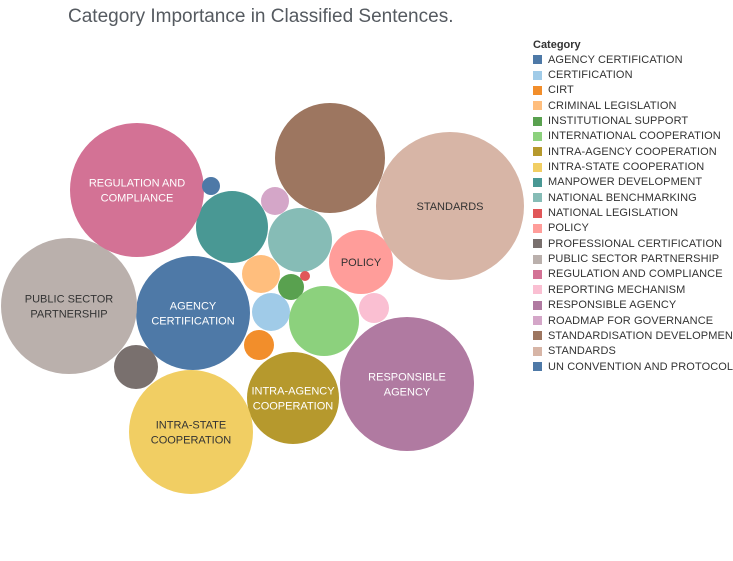 The height and width of the screenshot is (561, 733). Describe the element at coordinates (561, 90) in the screenshot. I see `legend-label: CIRT` at that location.